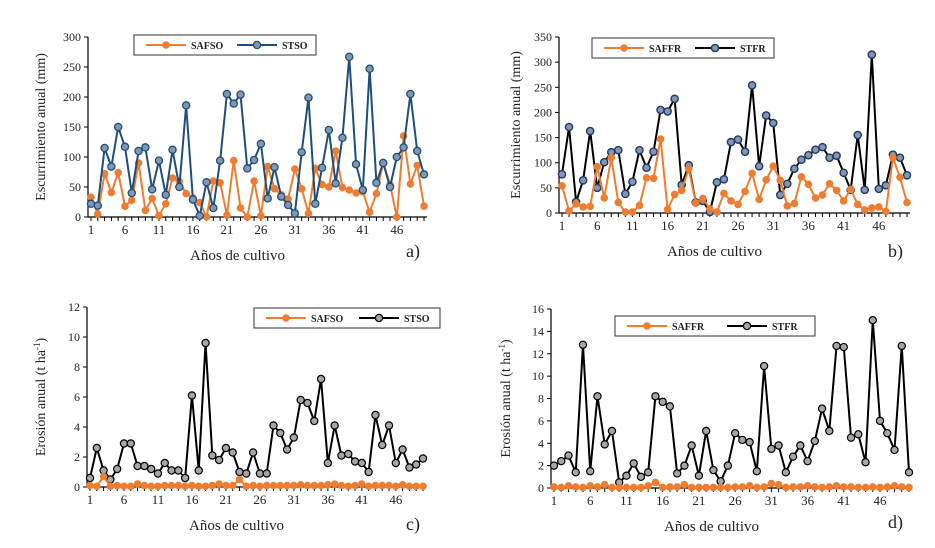 The image size is (935, 548). What do you see at coordinates (72, 97) in the screenshot?
I see `y-tick-label: 200` at bounding box center [72, 97].